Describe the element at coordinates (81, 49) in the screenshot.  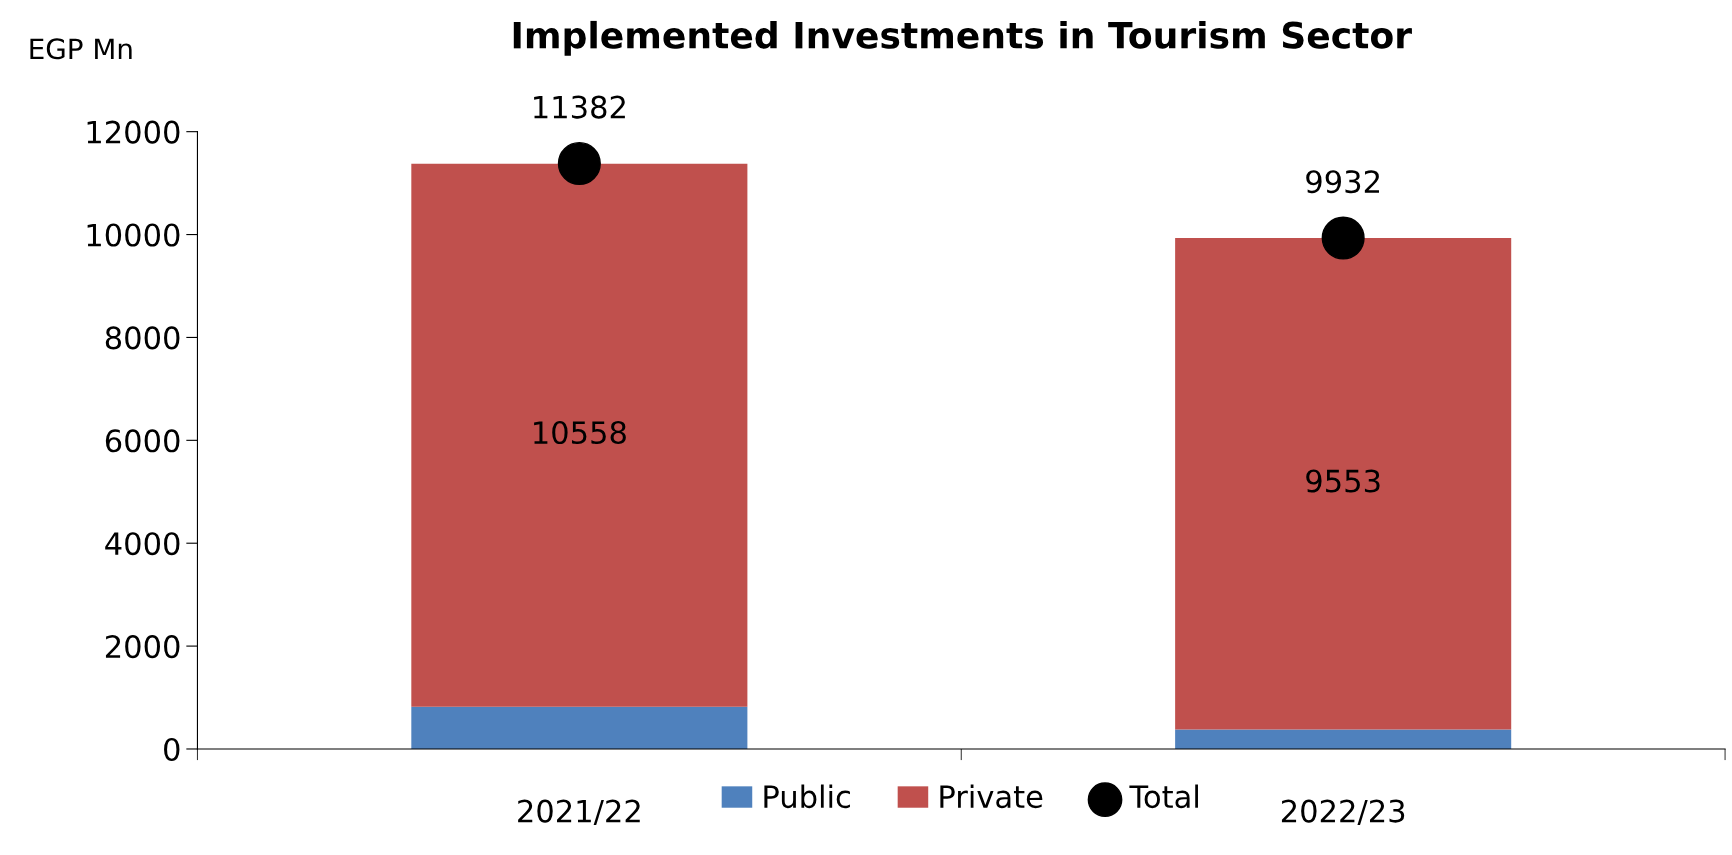
I see `y-axis-title: EGP Mn` at that location.